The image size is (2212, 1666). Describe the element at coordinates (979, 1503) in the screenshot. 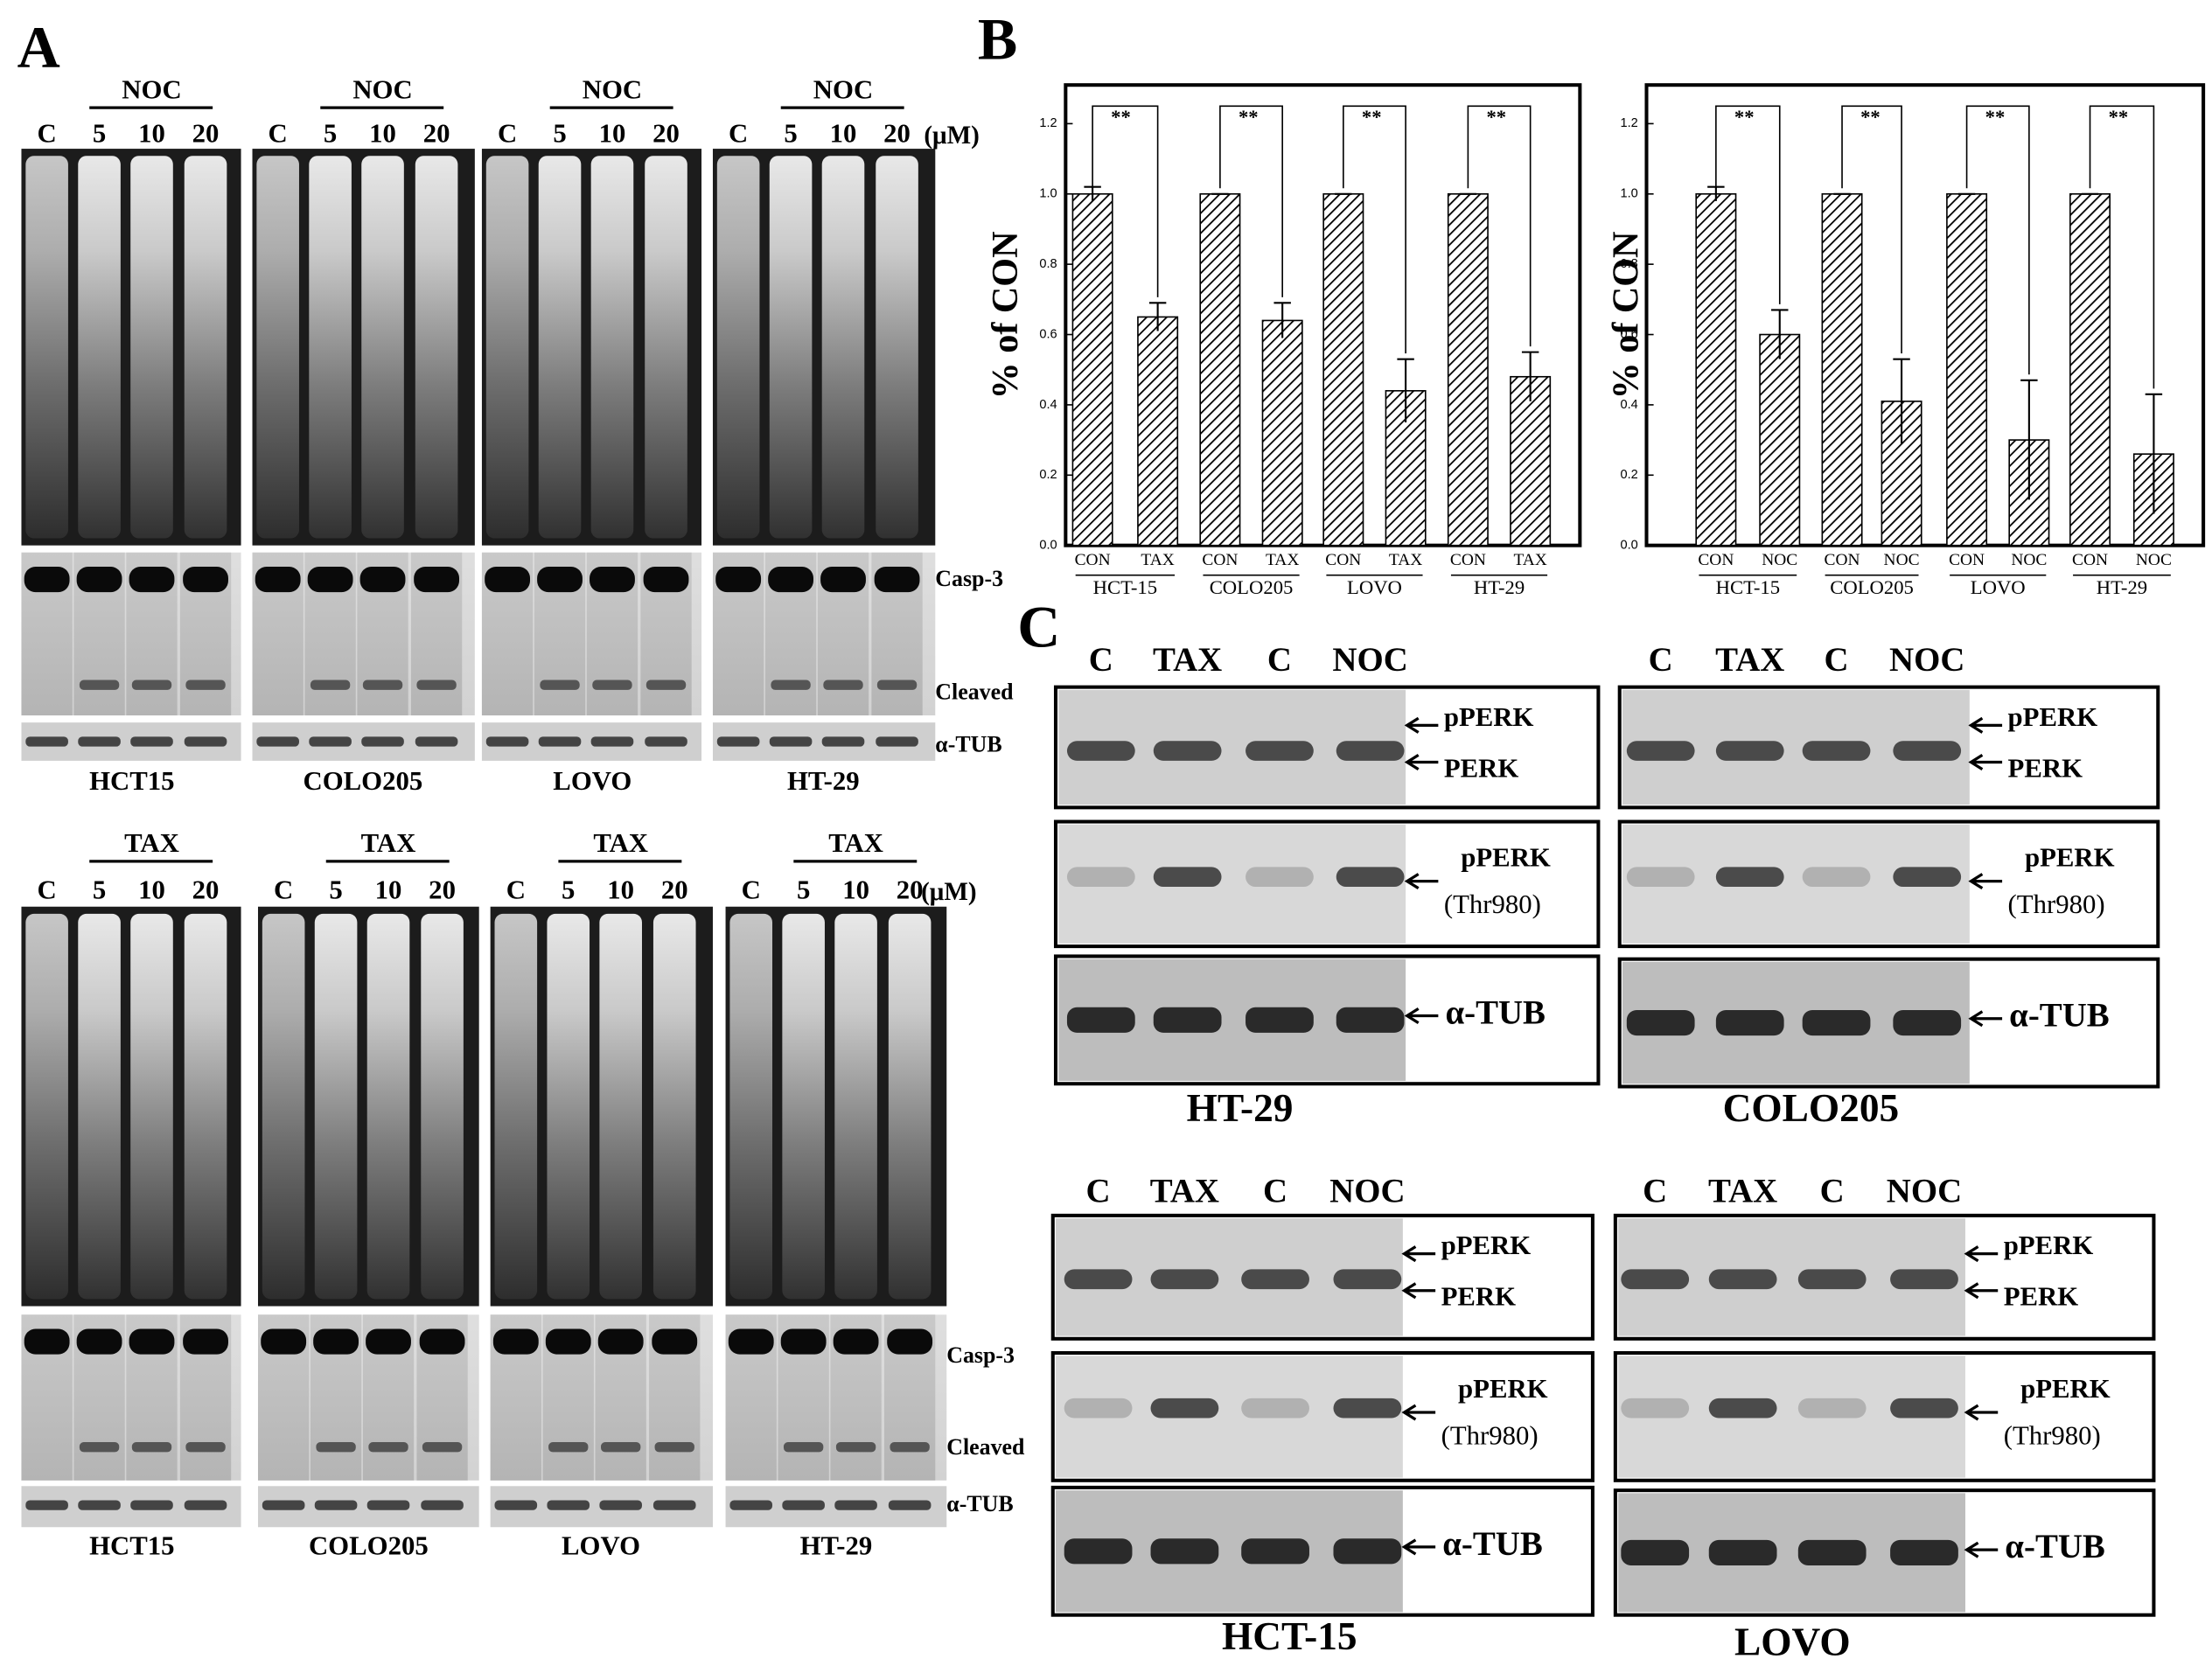

I see `marker-label: α-TUB` at that location.